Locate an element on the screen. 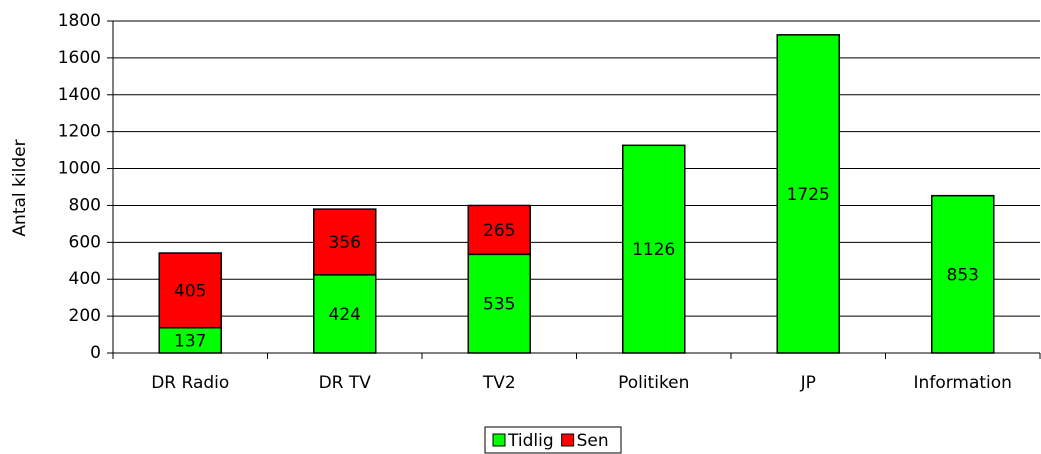 Image resolution: width=1041 pixels, height=454 pixels. legend-box is located at coordinates (553, 440).